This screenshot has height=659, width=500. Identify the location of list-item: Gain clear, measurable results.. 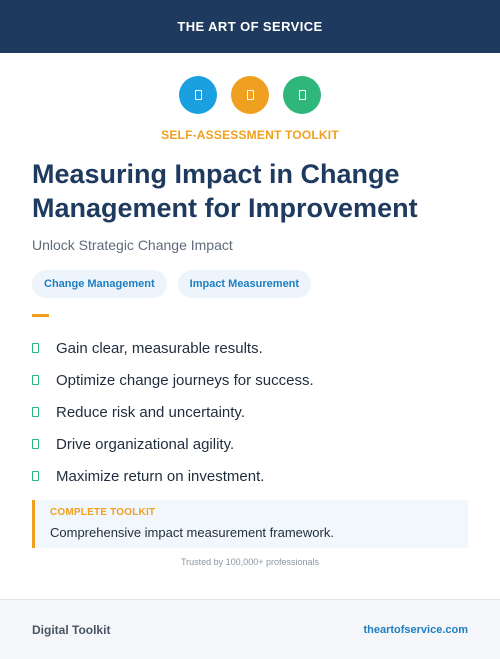
(173, 348).